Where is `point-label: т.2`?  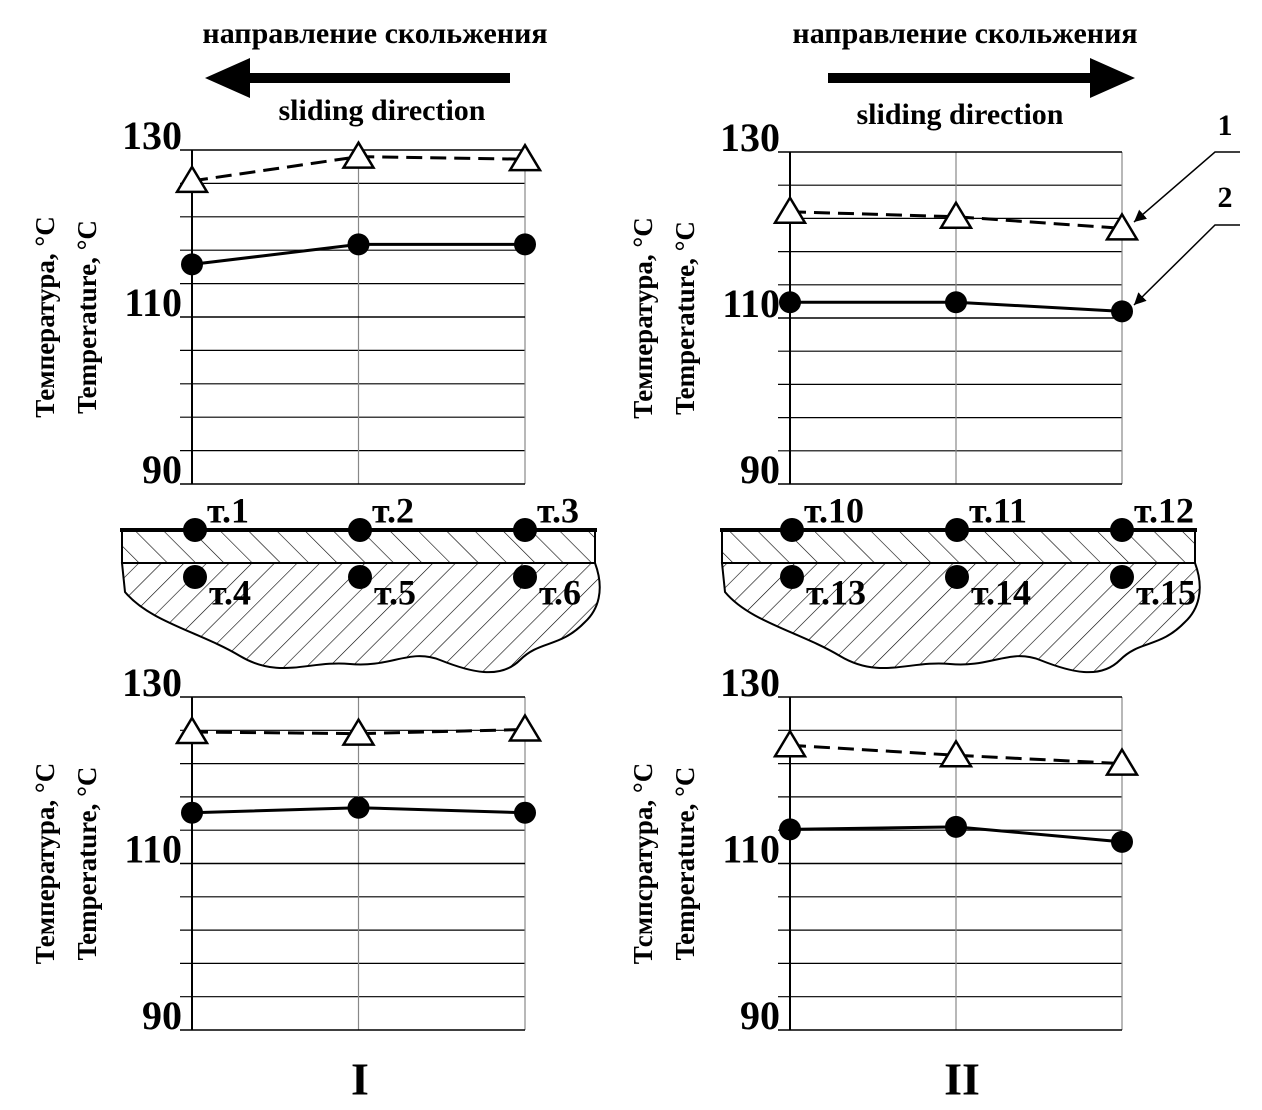
point-label: т.2 is located at coordinates (393, 510).